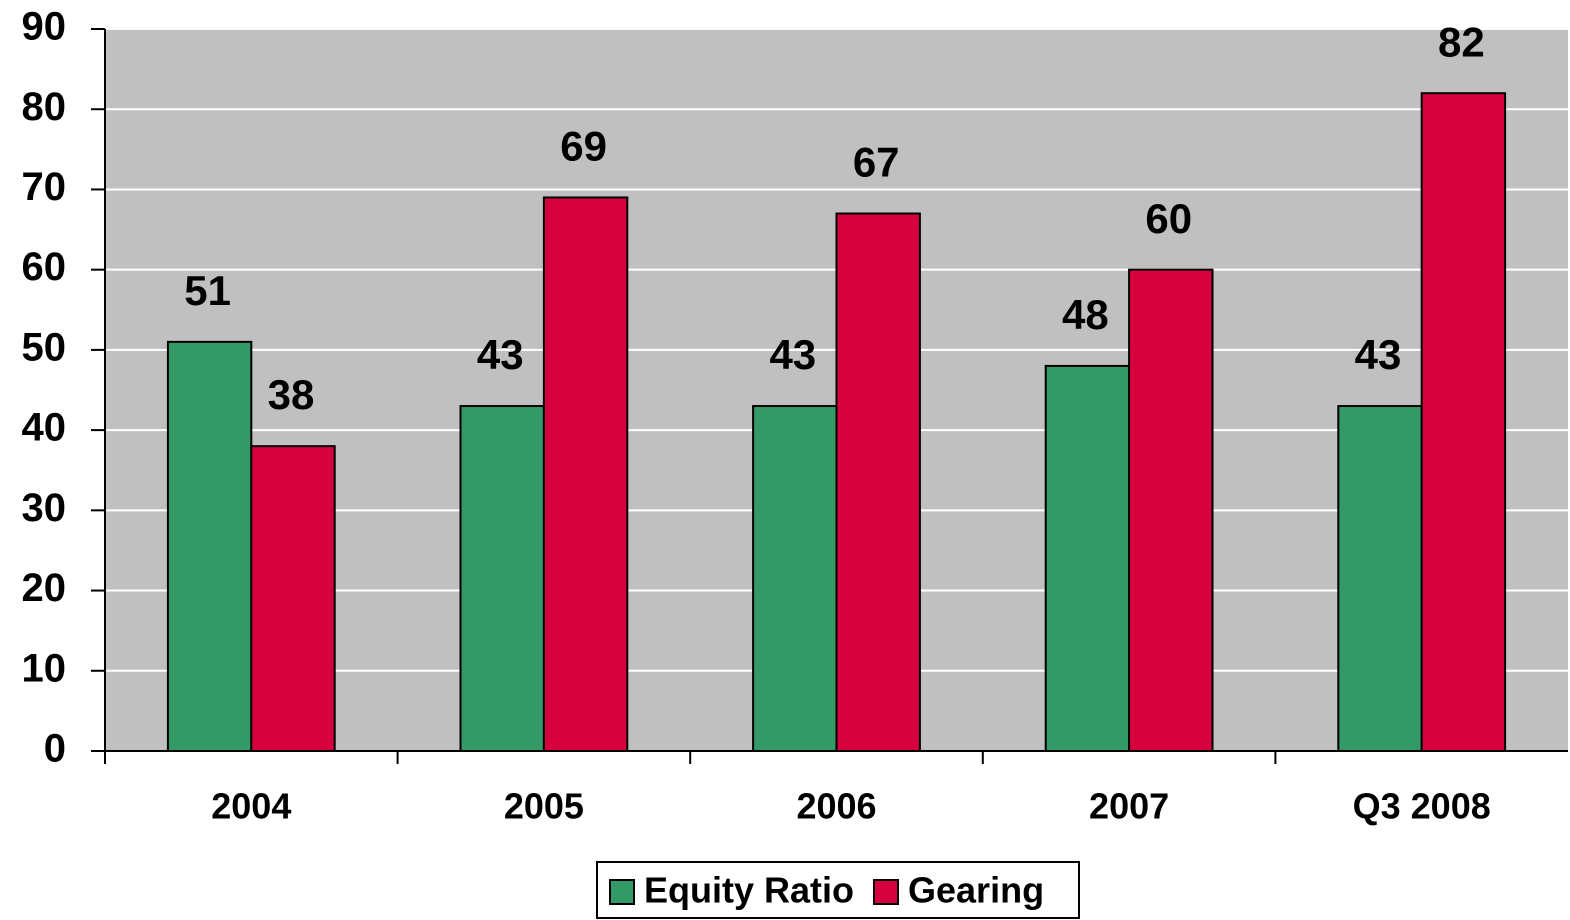  I want to click on y-tick-label: 60, so click(44, 267).